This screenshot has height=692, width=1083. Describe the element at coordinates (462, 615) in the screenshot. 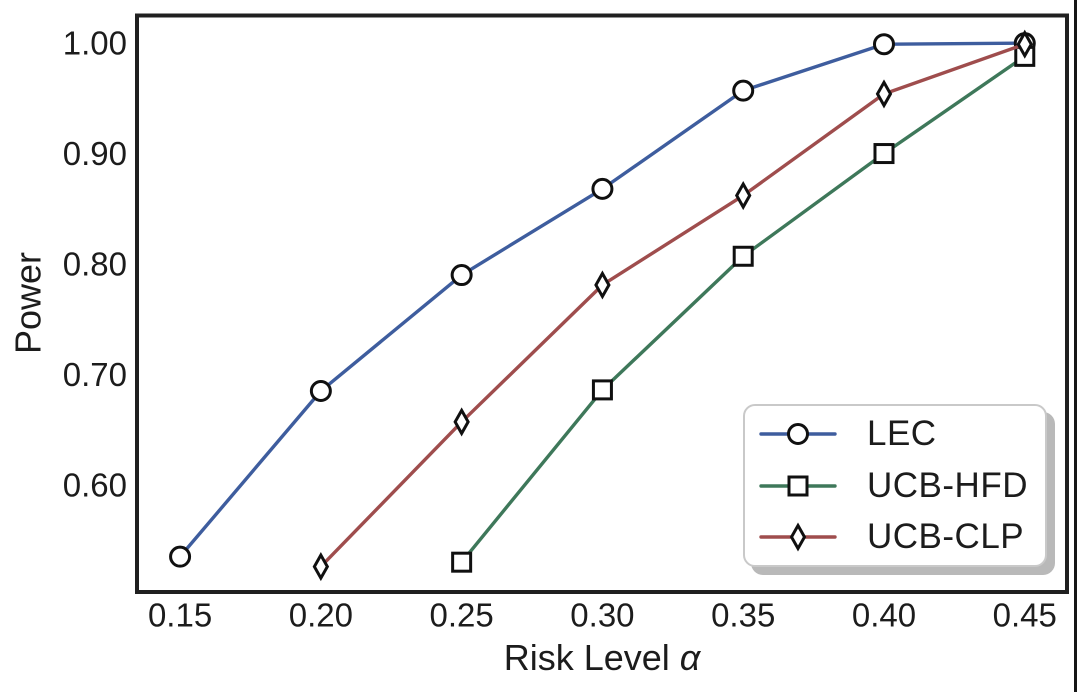

I see `x-tick-label: 0.25` at that location.